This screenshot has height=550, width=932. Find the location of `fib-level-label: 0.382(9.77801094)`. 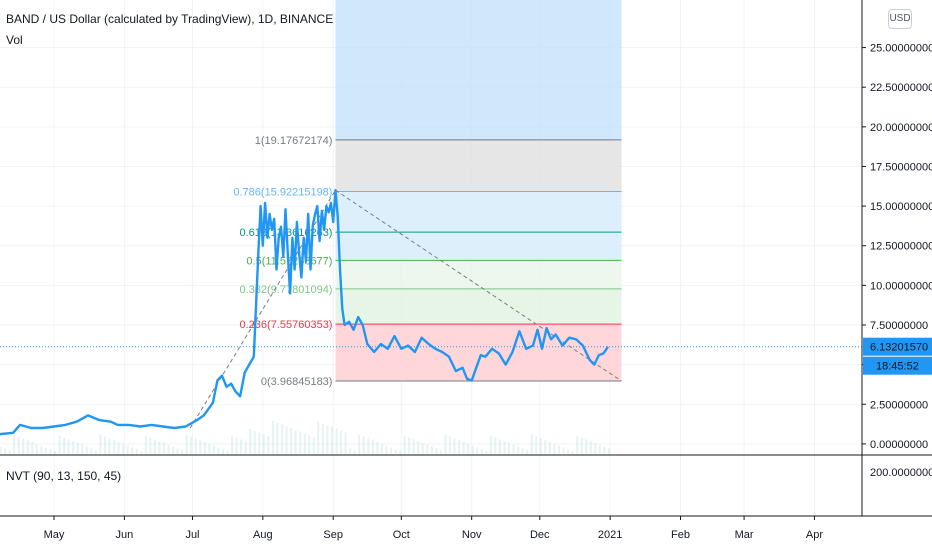

fib-level-label: 0.382(9.77801094) is located at coordinates (286, 290).